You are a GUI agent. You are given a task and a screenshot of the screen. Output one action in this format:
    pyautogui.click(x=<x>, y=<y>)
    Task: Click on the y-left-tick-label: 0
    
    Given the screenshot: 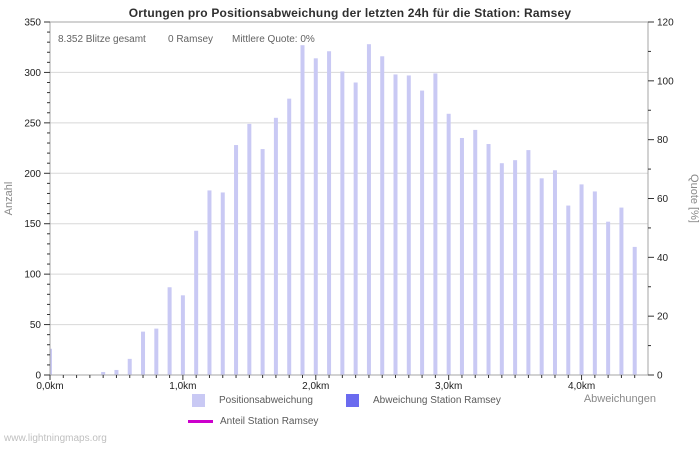 What is the action you would take?
    pyautogui.click(x=38, y=376)
    